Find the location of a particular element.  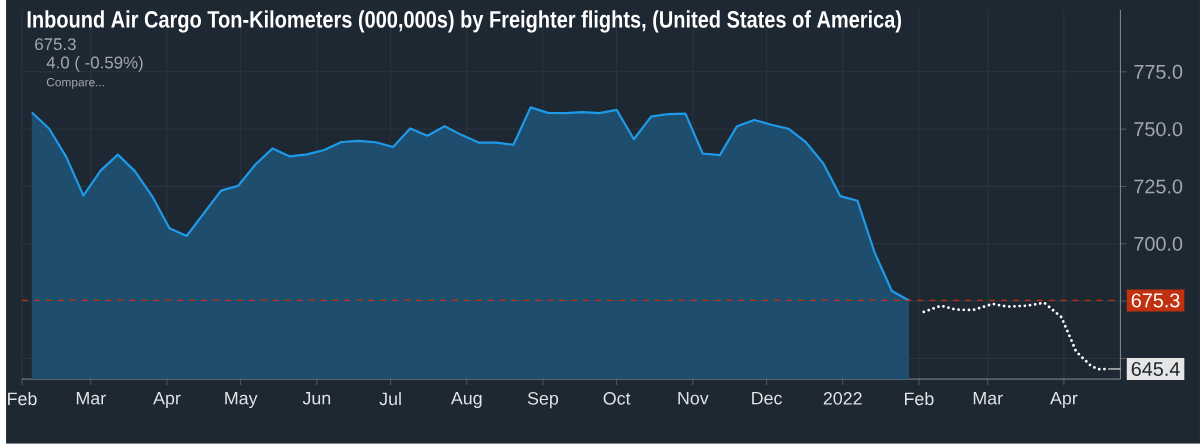

x-tick-label: Jul is located at coordinates (390, 399).